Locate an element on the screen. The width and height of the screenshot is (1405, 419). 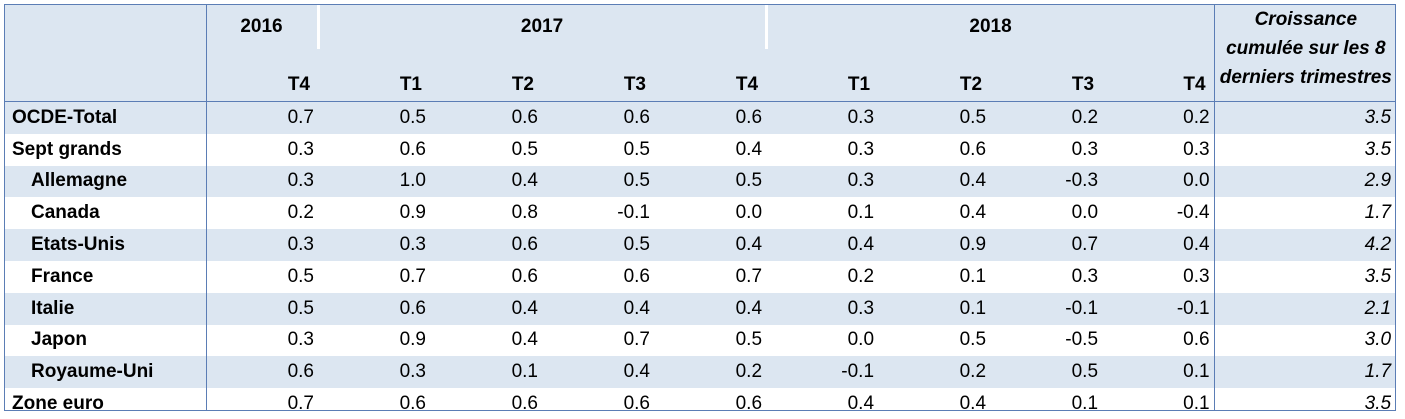
table-row: Etats-Unis 0.3 0.3 0.6 0.5 0.4 0.4 0.9 0.7 0.4 4.2 is located at coordinates (700, 245).